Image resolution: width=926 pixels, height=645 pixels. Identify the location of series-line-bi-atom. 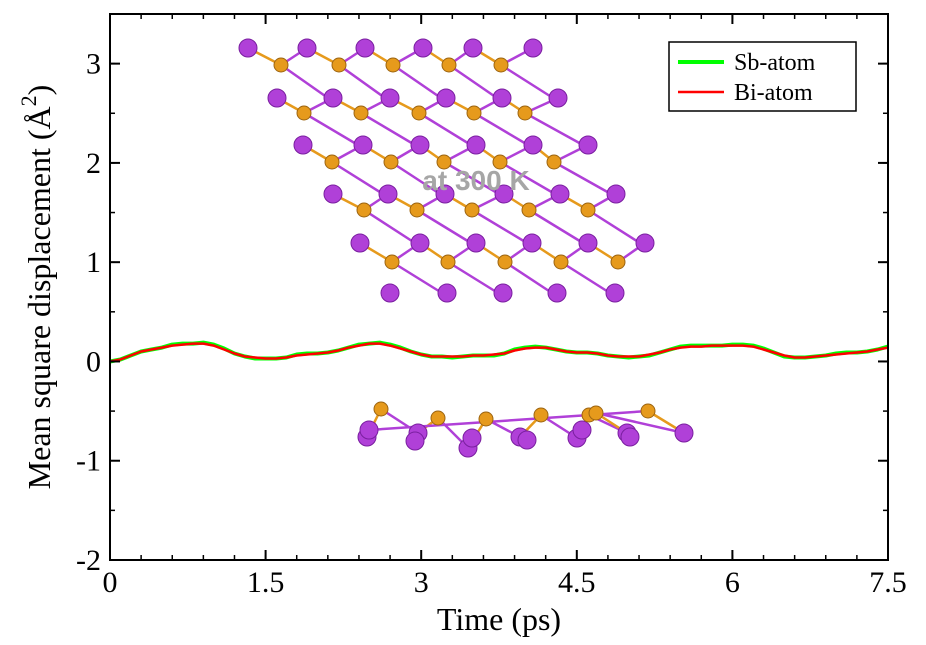
(499, 352).